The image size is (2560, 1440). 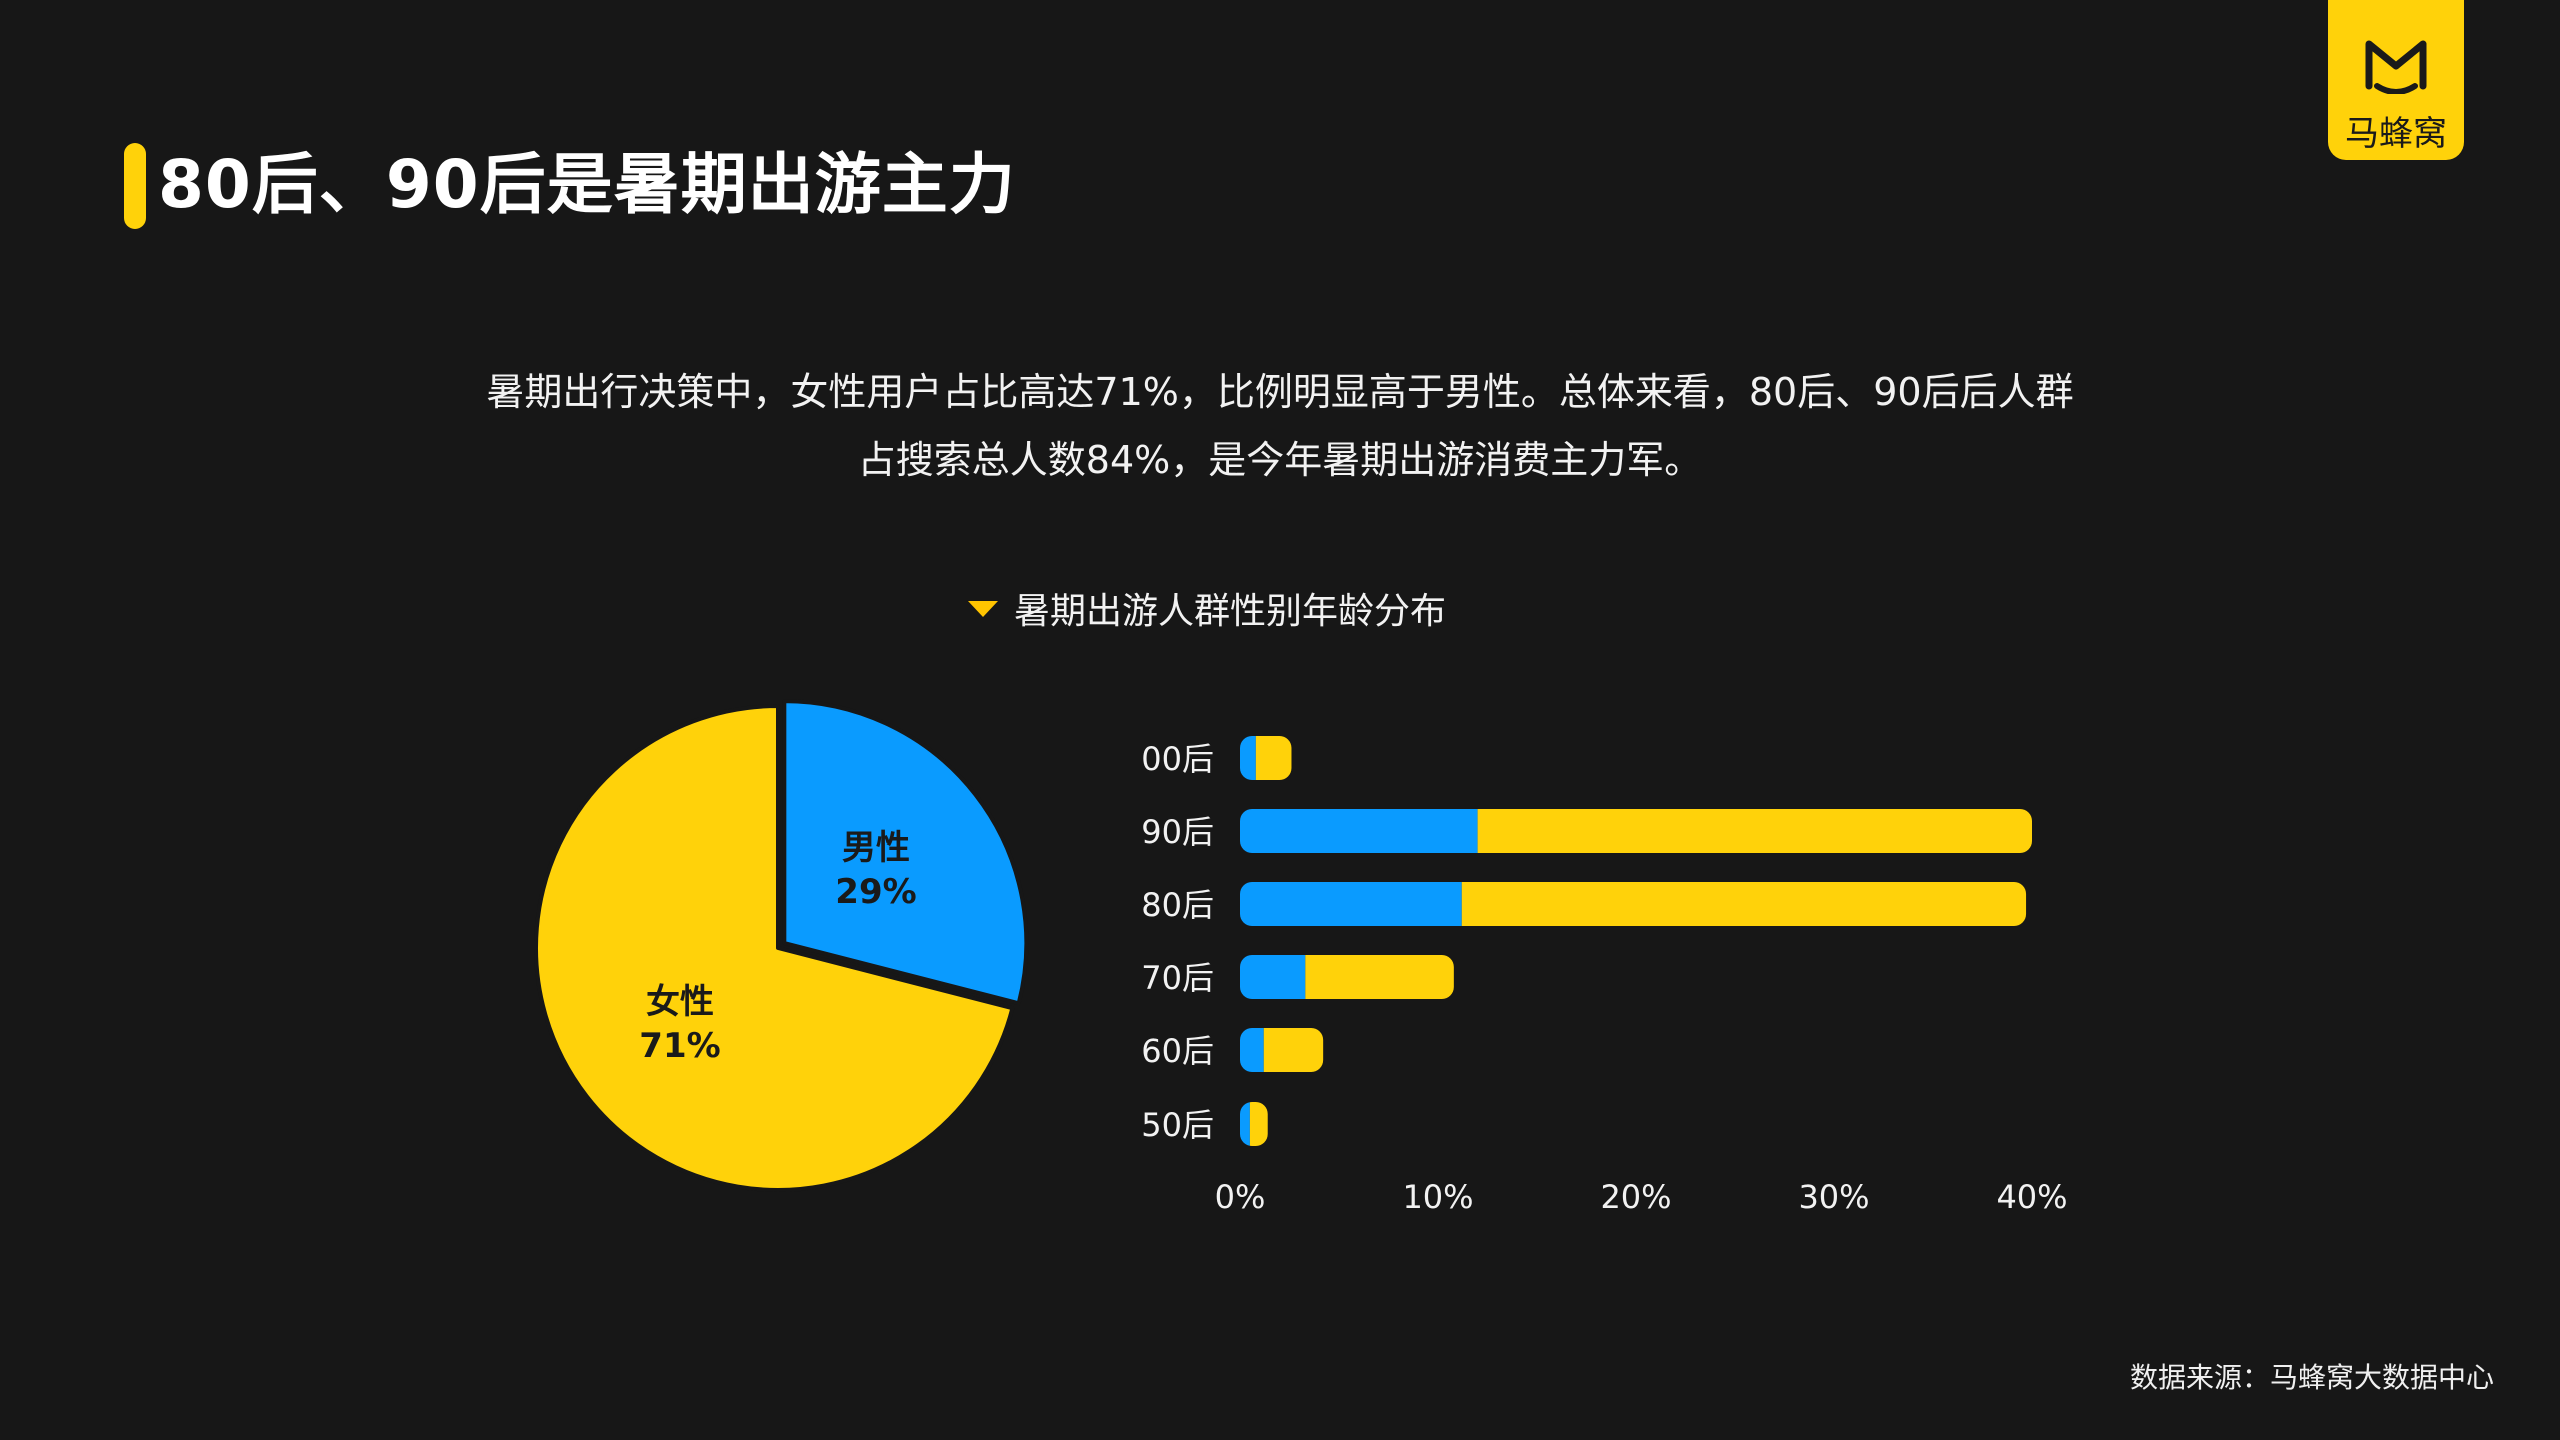 I want to click on x-tick-label: 40%, so click(x=2031, y=1197).